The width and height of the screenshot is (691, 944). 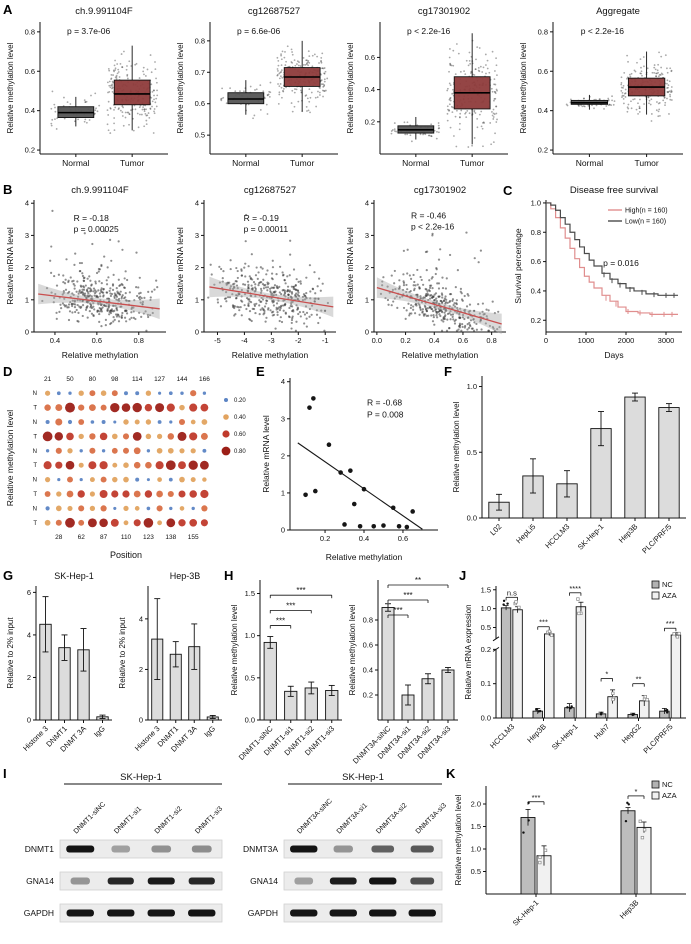 What do you see at coordinates (259, 31) in the screenshot?
I see `svg-text: p = 6.6e-06` at bounding box center [259, 31].